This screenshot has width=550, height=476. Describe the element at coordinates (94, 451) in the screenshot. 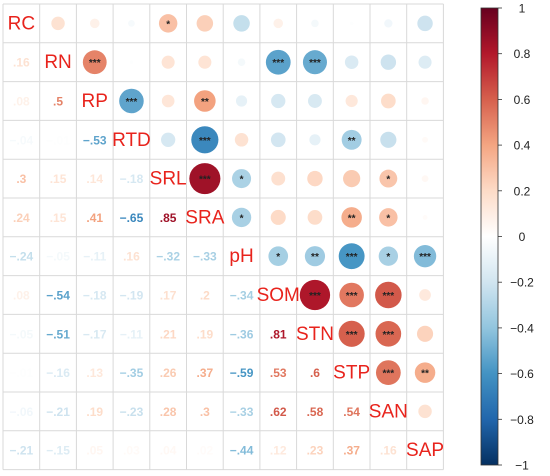

I see `correlation-value: .05` at that location.